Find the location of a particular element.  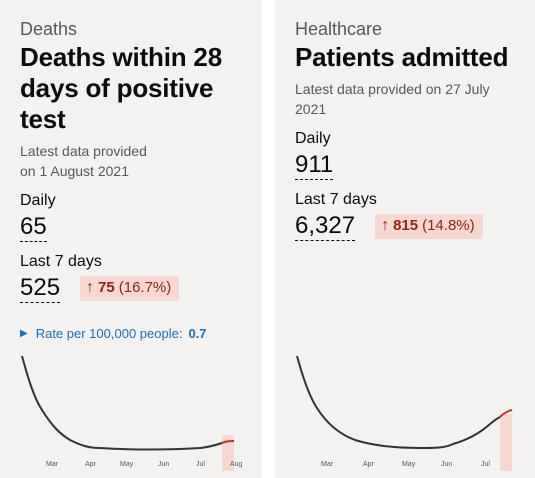

deaths-sparkline: Mar Apr May Jun Jul Aug is located at coordinates (131, 413).